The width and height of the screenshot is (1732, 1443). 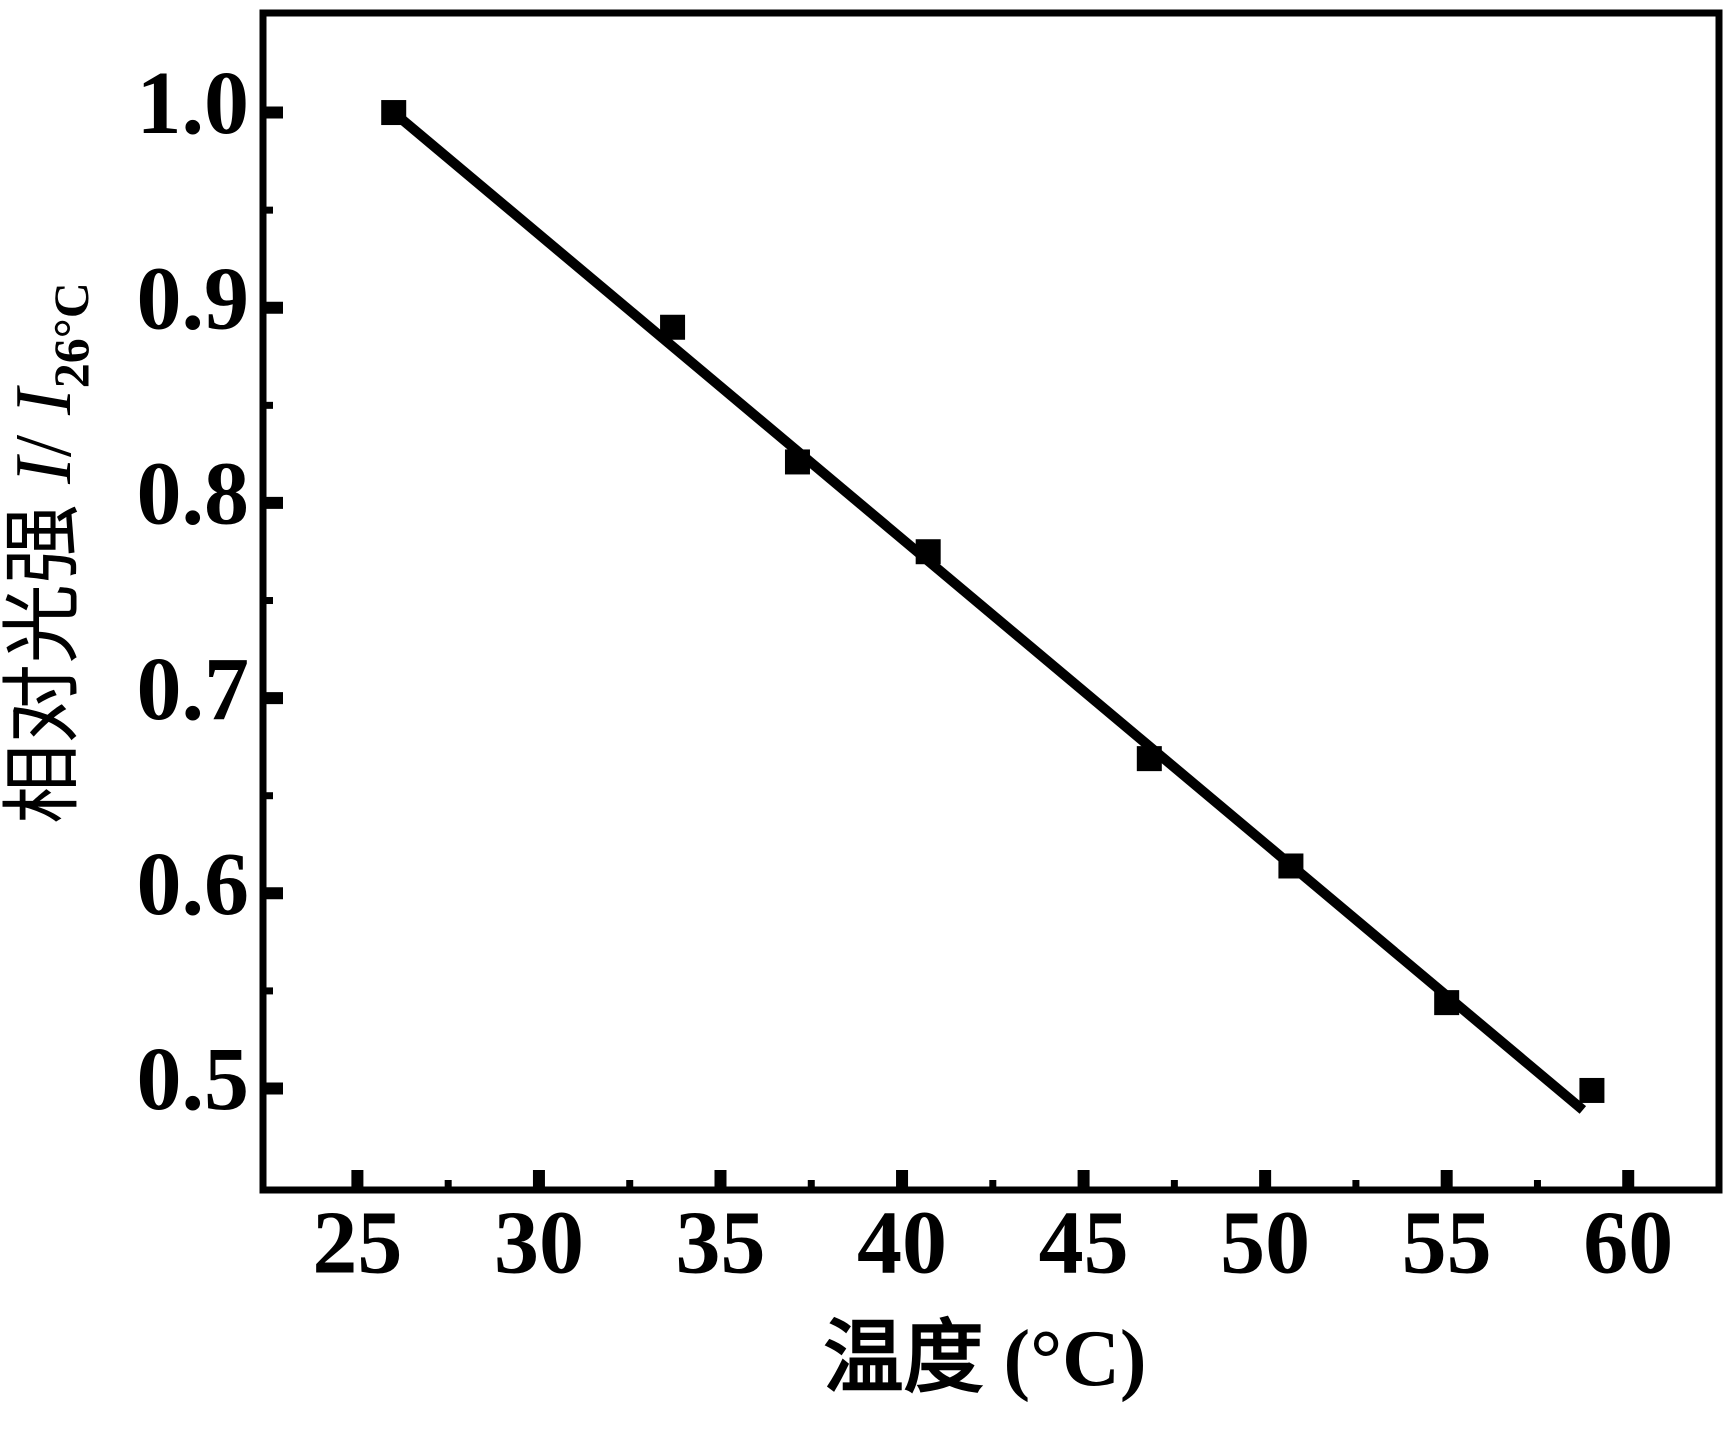 I want to click on x-tick-label: 60, so click(x=1628, y=1243).